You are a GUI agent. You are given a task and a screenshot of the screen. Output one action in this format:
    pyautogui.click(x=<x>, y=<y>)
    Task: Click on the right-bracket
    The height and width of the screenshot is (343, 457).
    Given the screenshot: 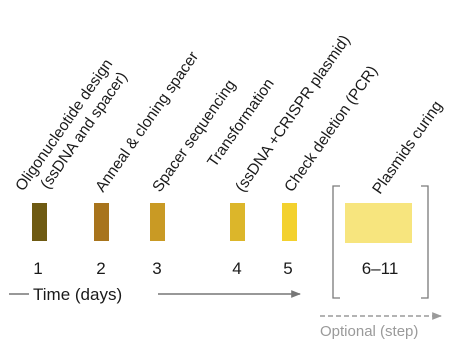 What is the action you would take?
    pyautogui.click(x=425, y=242)
    